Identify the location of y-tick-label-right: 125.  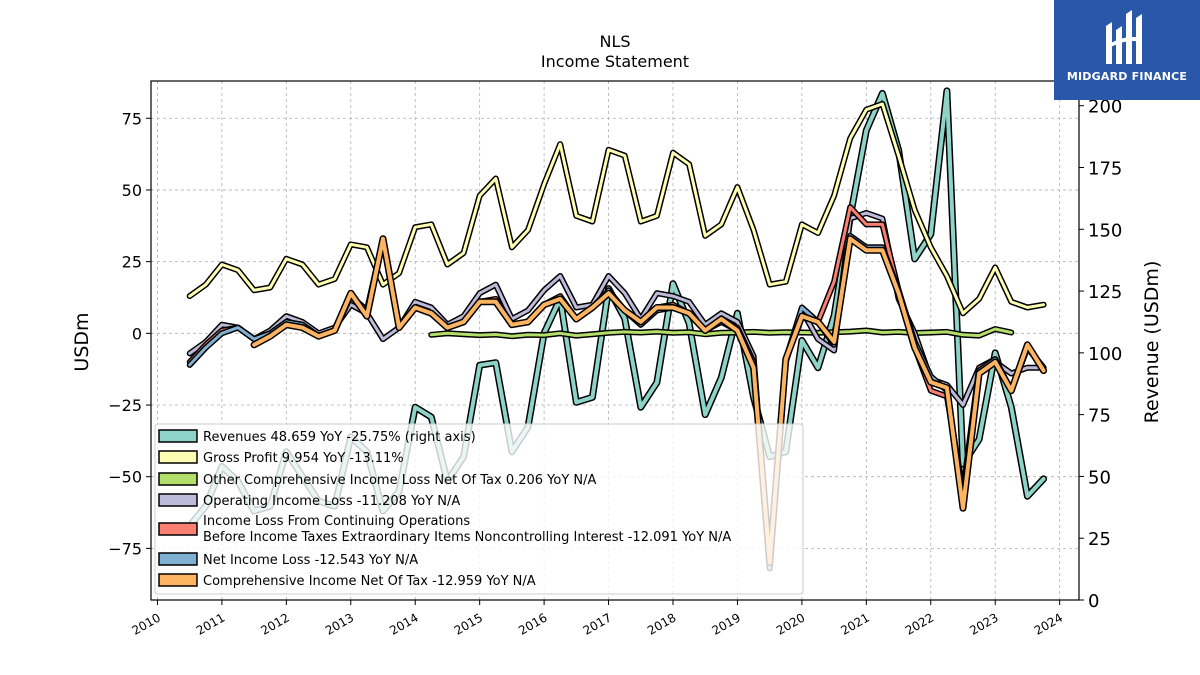
(1105, 292).